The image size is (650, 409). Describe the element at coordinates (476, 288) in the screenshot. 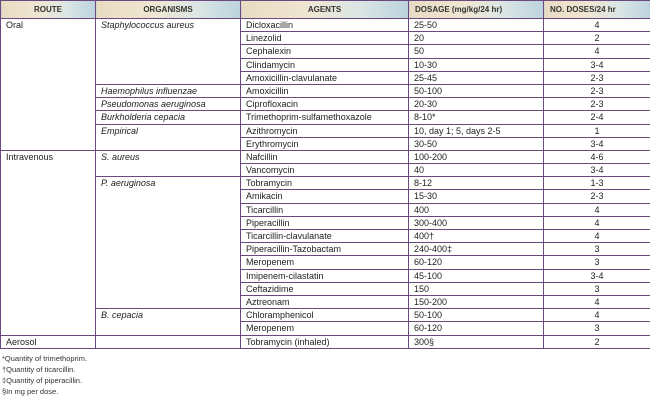

I see `dosage-cell: 150` at that location.